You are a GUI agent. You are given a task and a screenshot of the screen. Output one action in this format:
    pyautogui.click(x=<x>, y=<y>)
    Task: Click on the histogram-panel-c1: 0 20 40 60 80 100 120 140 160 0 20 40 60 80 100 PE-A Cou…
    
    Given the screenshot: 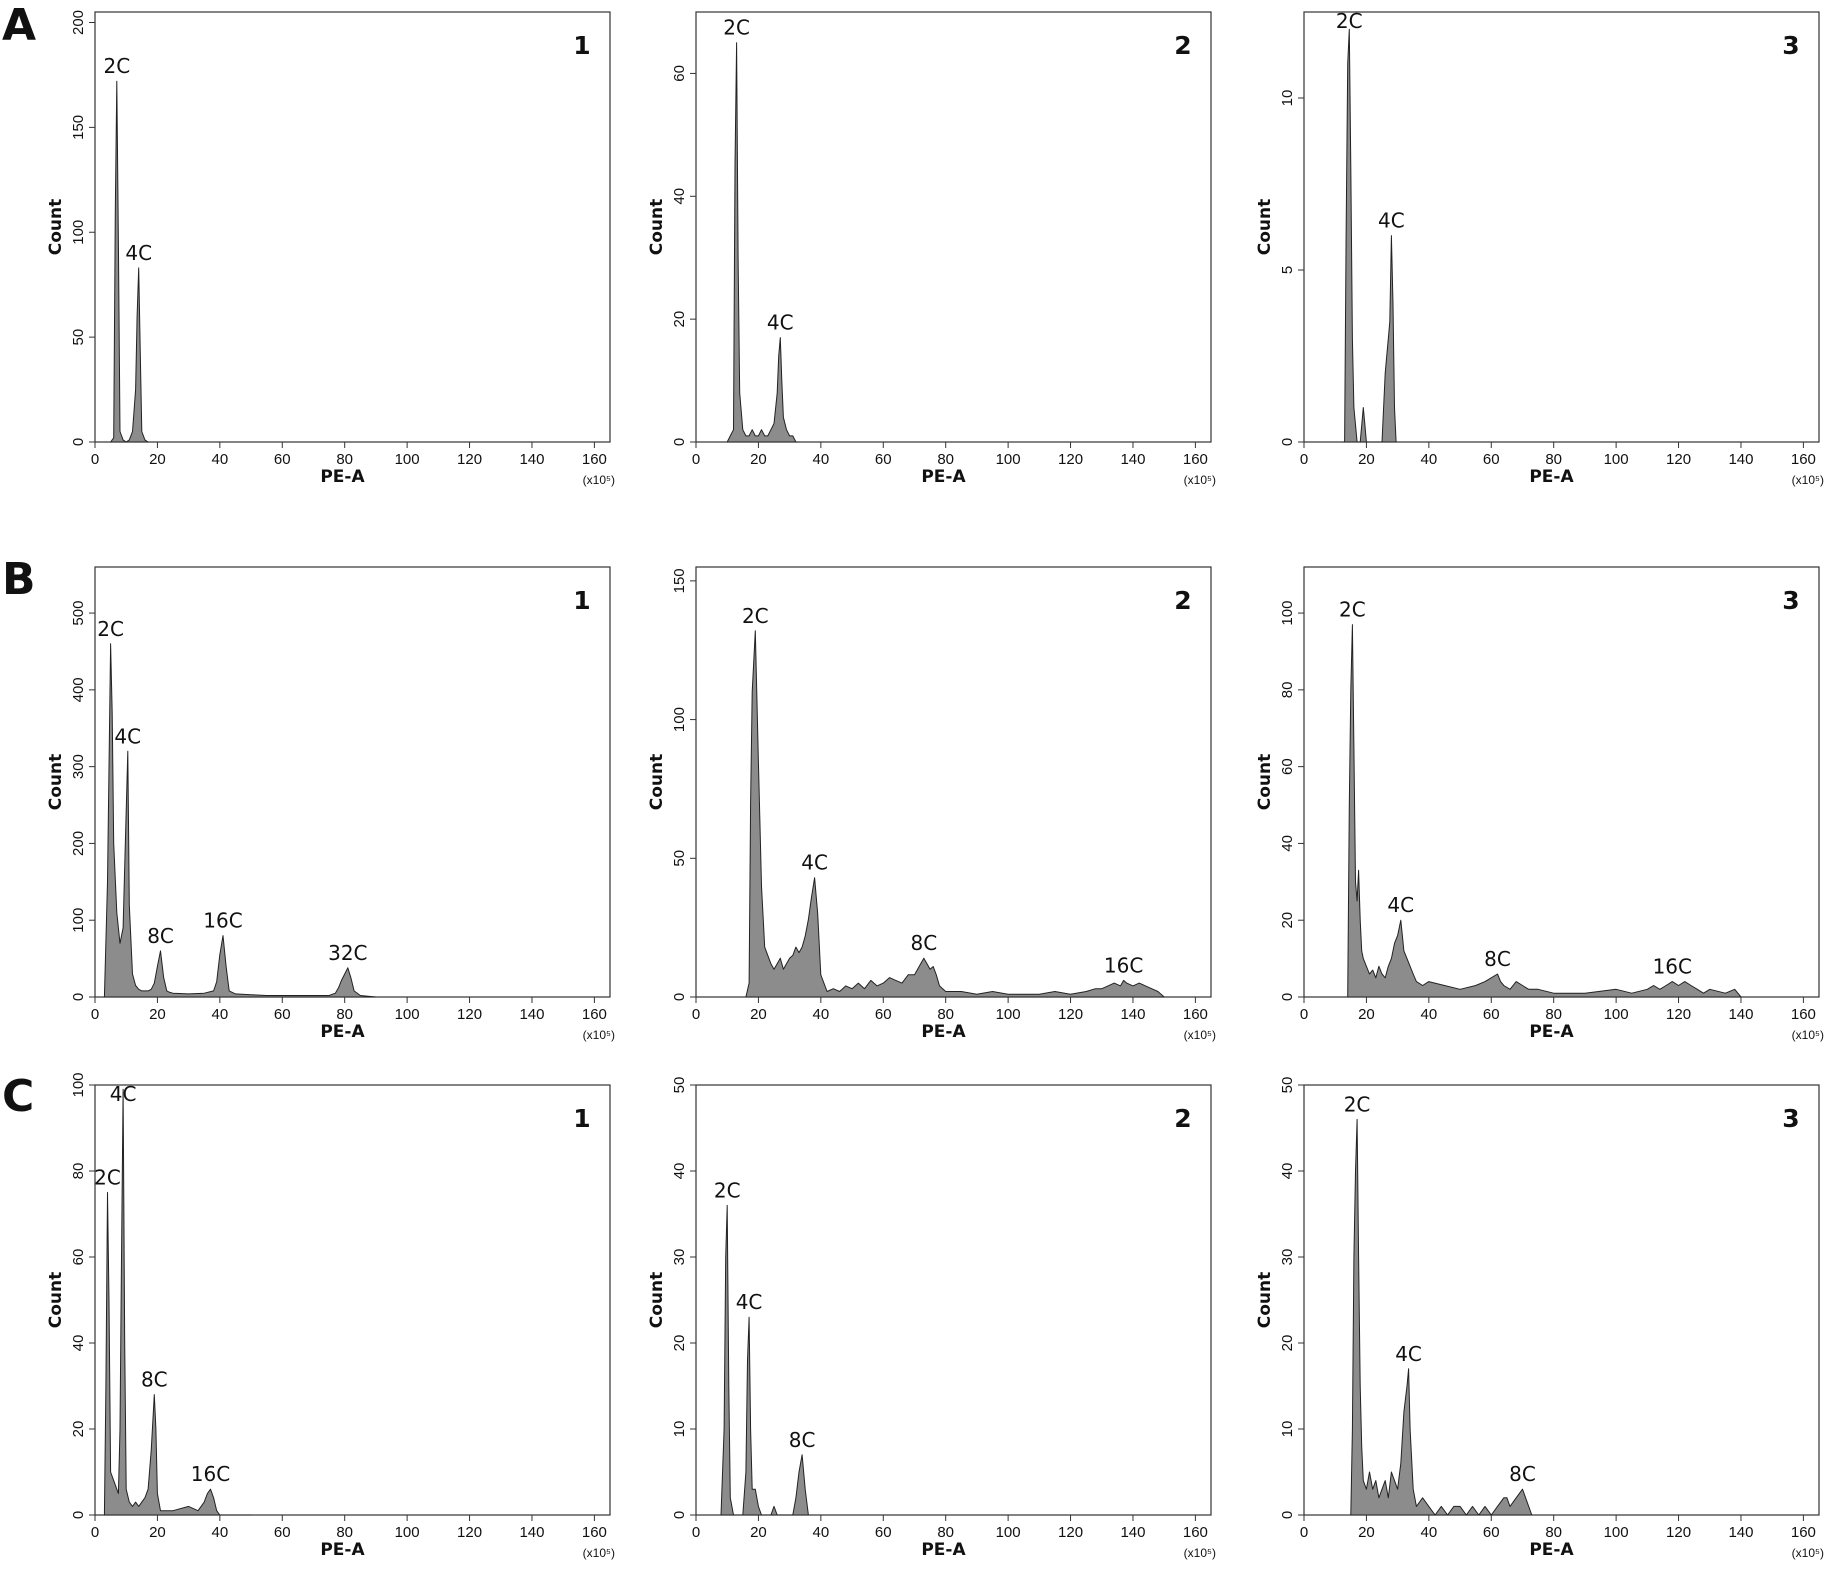 What is the action you would take?
    pyautogui.click(x=330, y=1316)
    